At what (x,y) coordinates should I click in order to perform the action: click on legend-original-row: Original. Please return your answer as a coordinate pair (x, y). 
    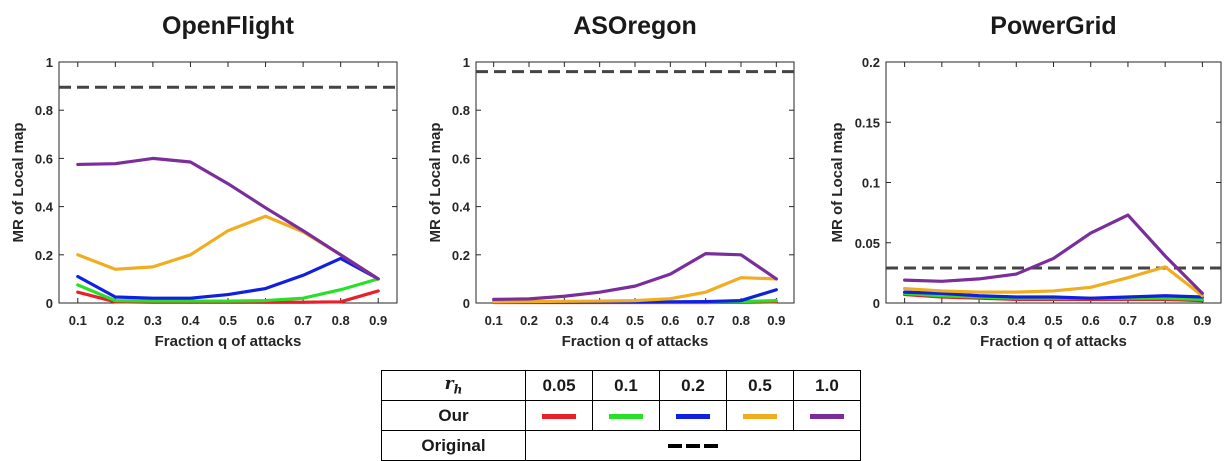
    Looking at the image, I should click on (621, 445).